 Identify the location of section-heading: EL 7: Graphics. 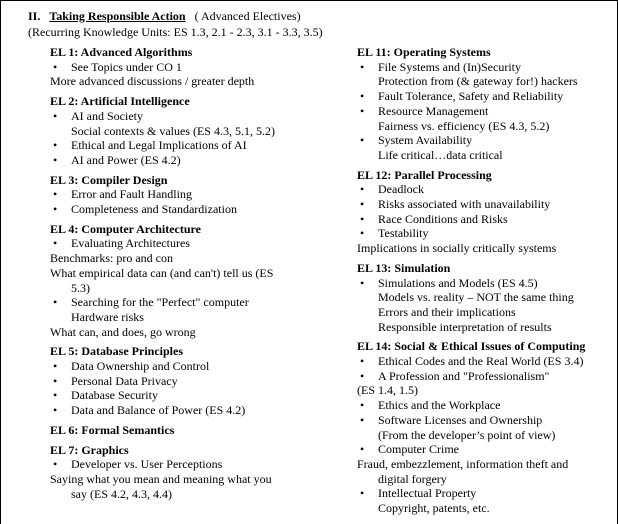
(89, 449).